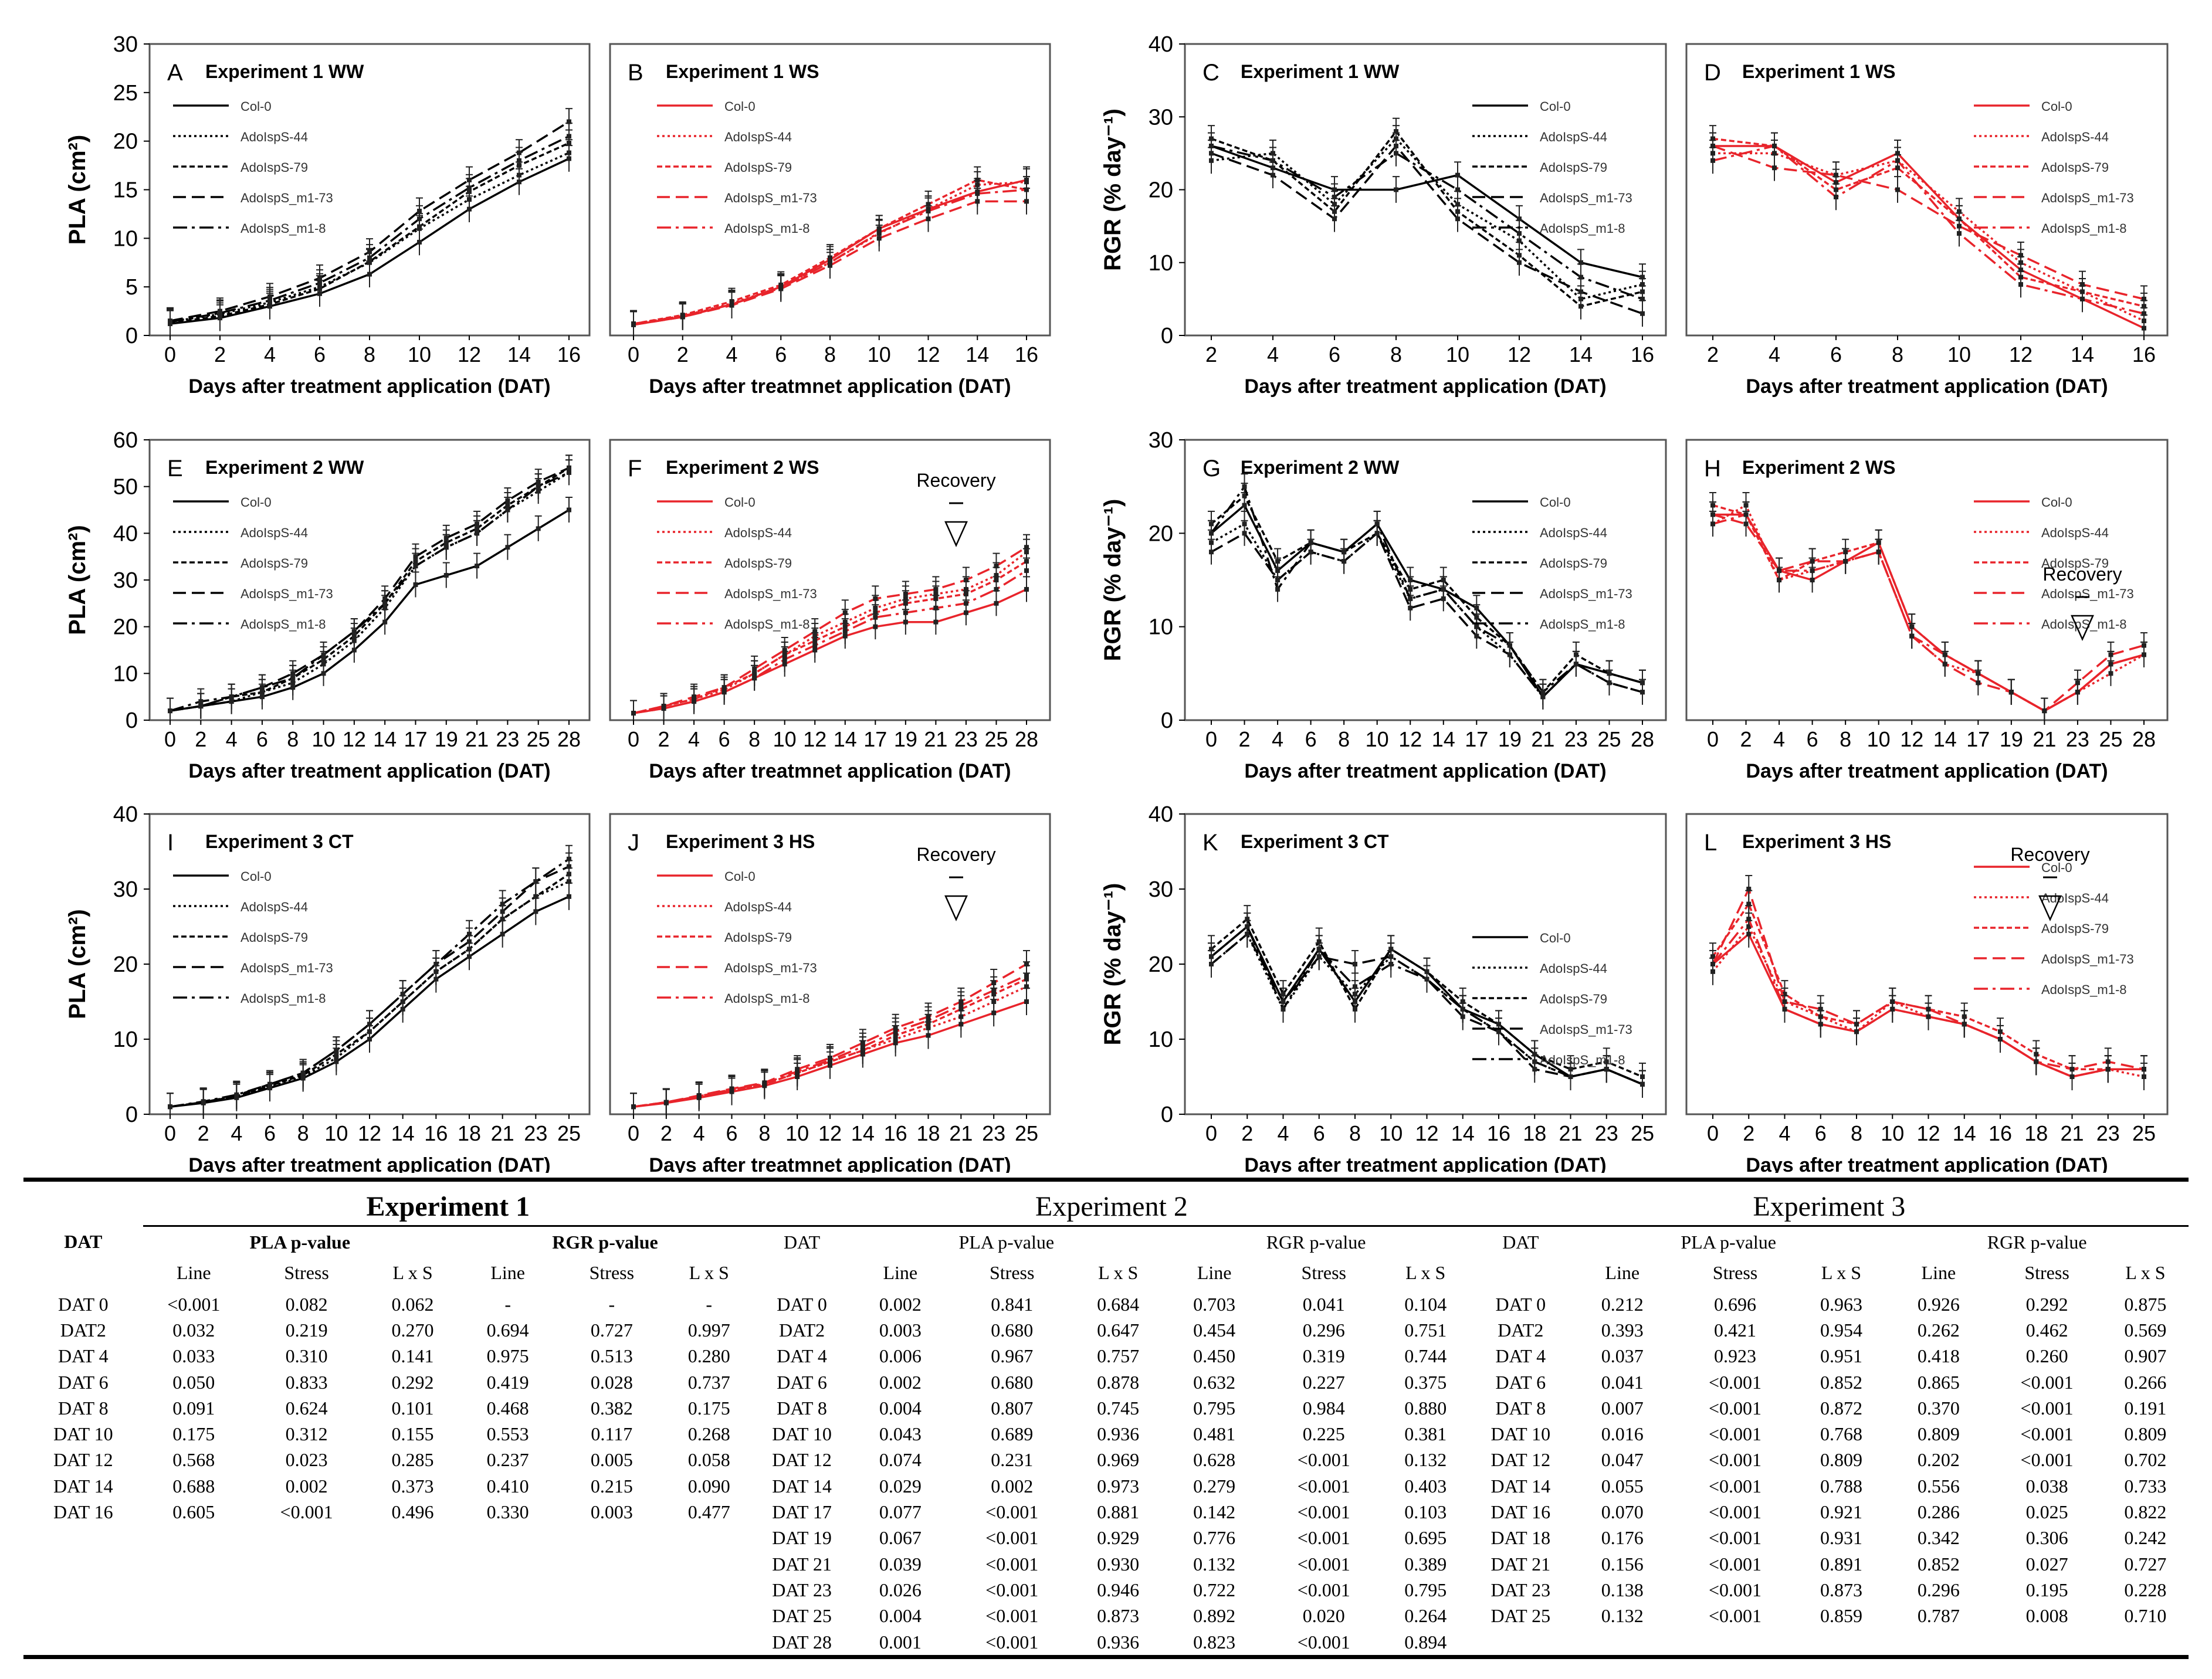 The height and width of the screenshot is (1679, 2212). Describe the element at coordinates (412, 1330) in the screenshot. I see `table-cell: 0.270` at that location.